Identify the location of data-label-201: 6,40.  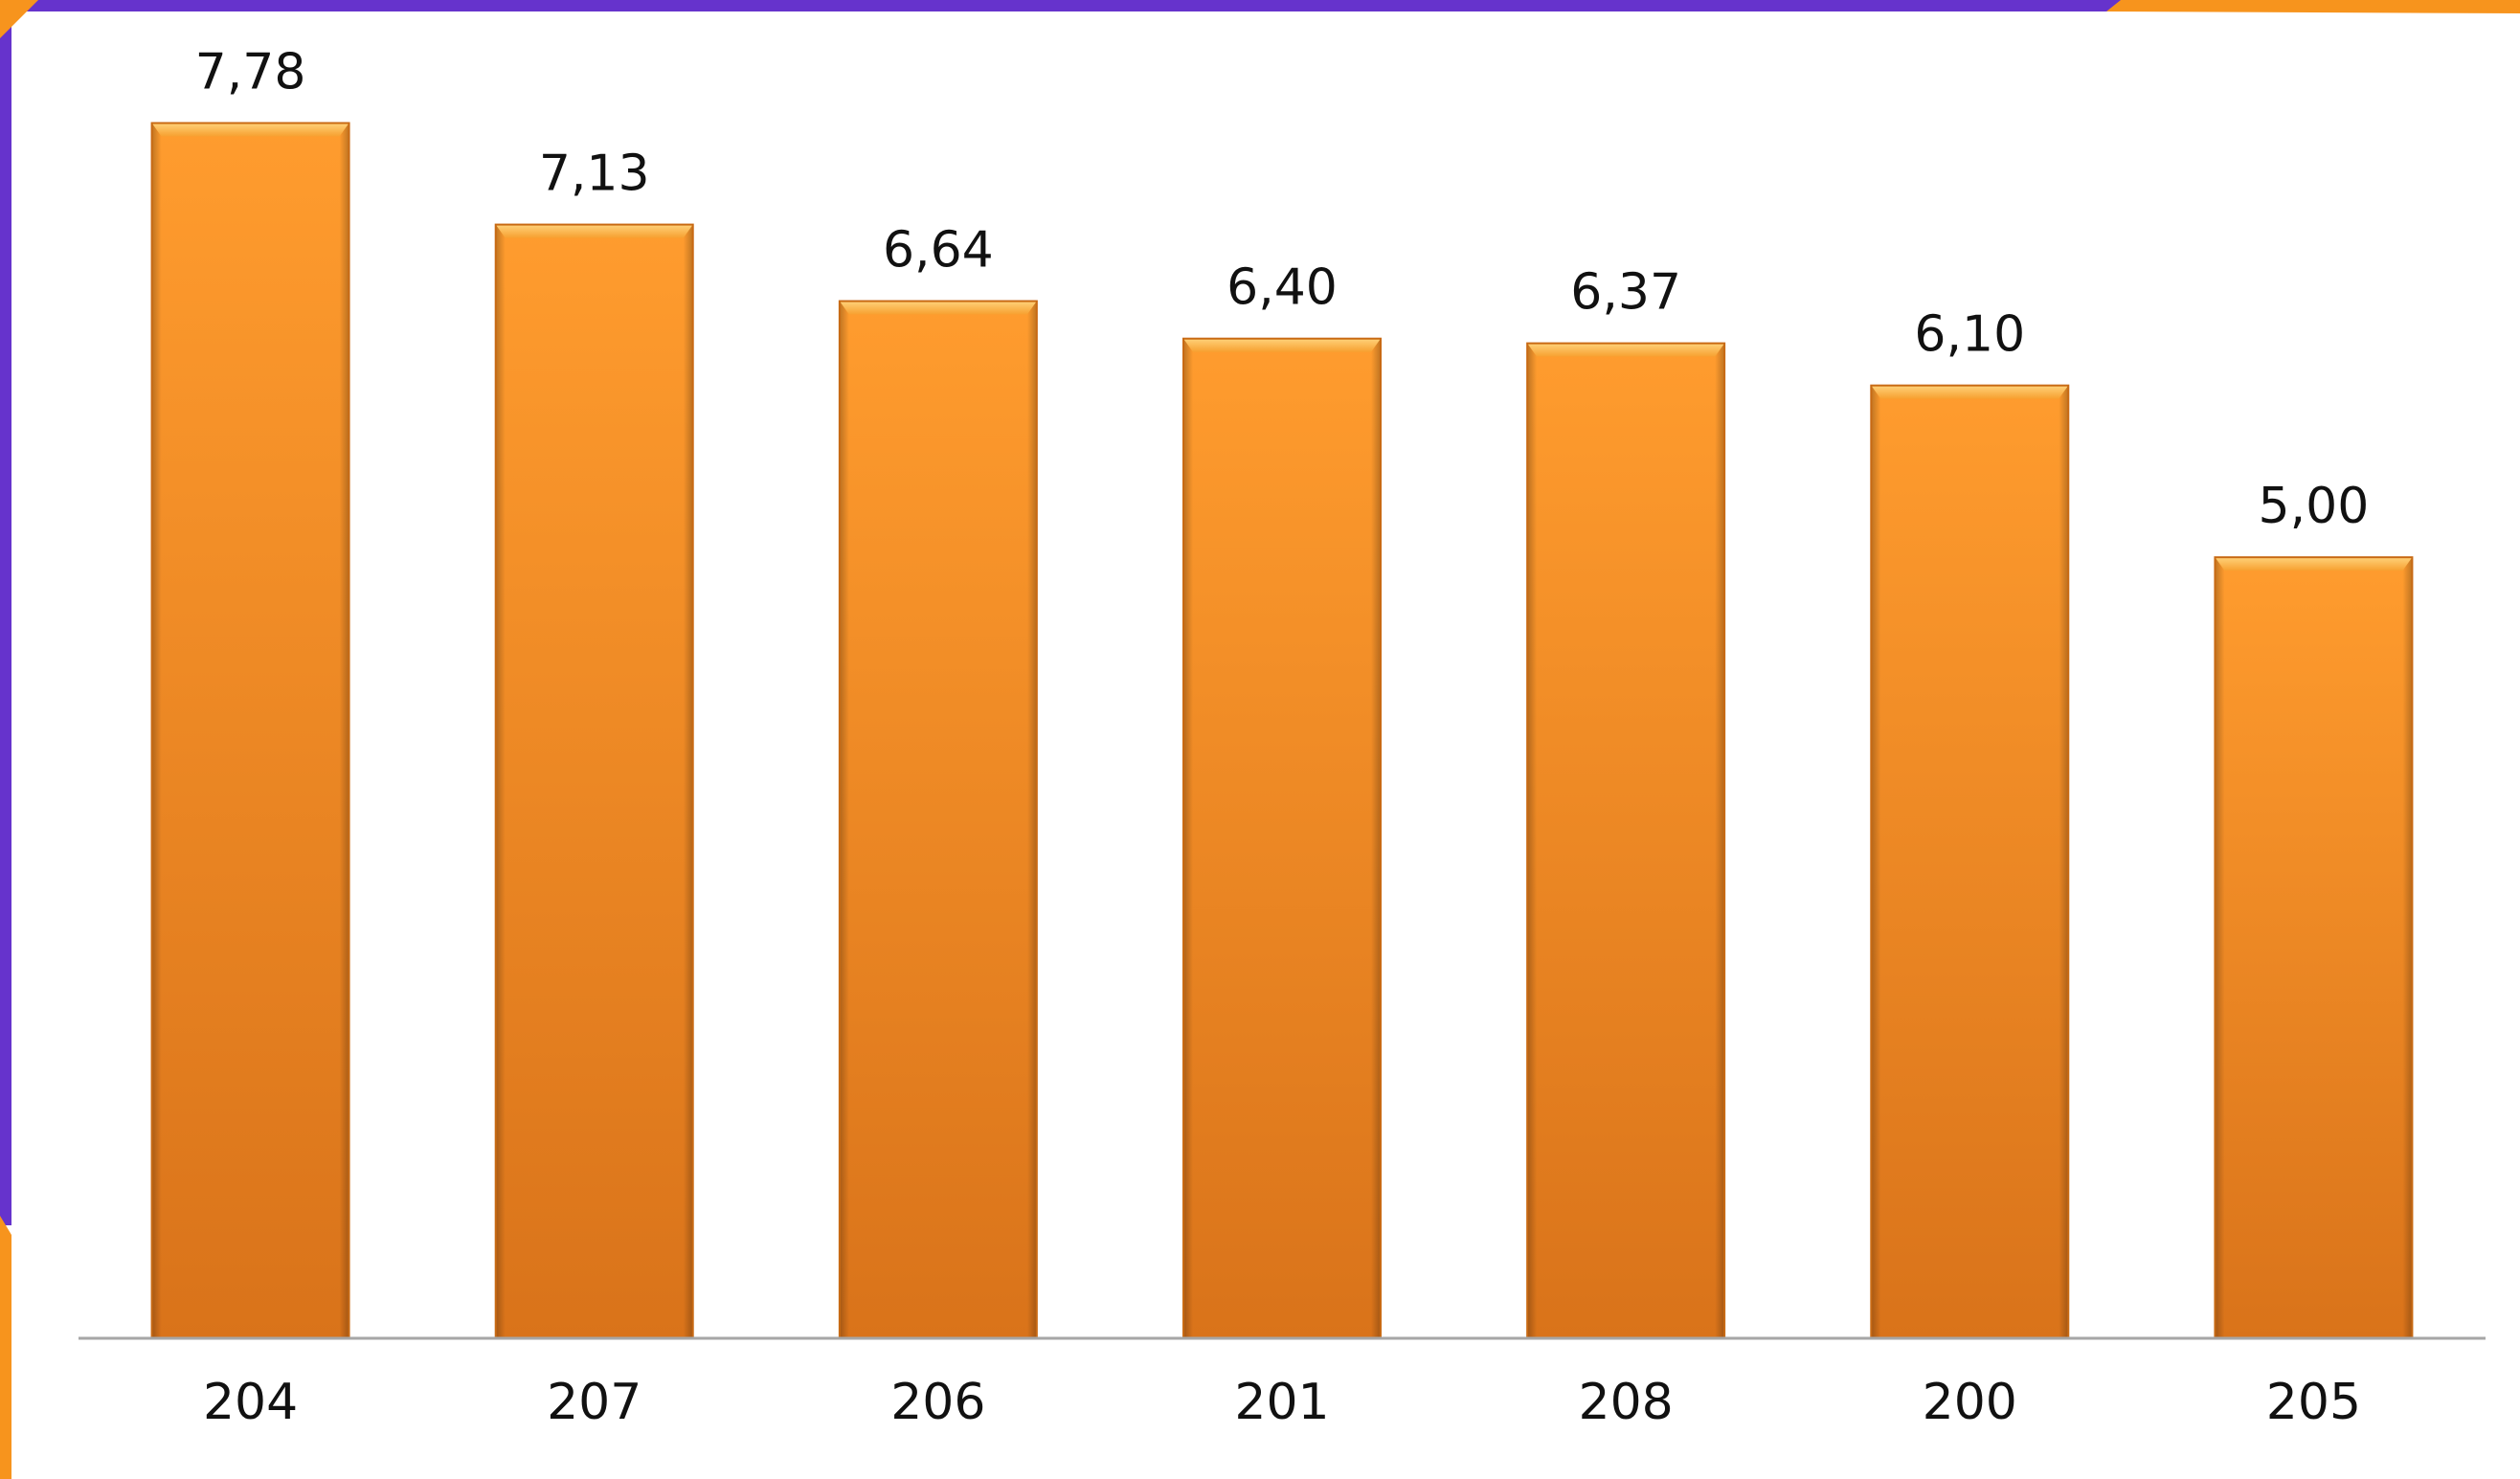
(1282, 288).